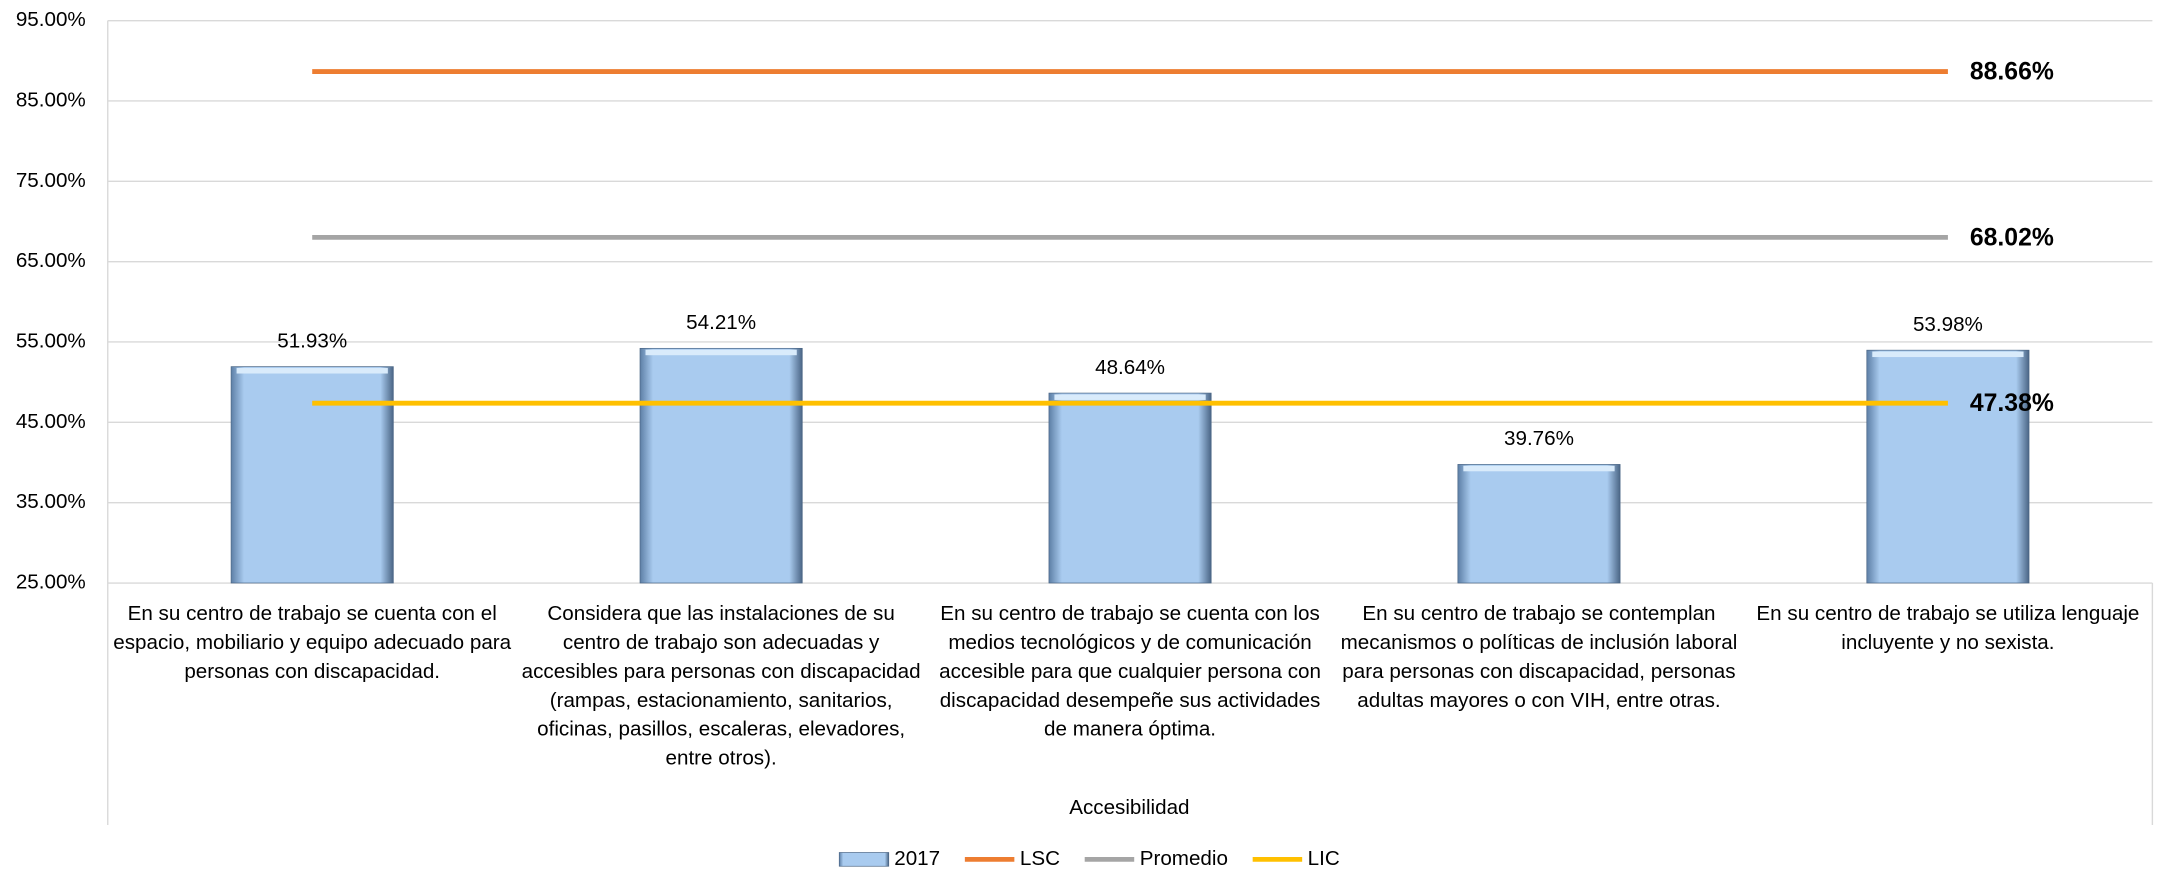 The image size is (2157, 869). Describe the element at coordinates (917, 858) in the screenshot. I see `legend-label: 2017` at that location.